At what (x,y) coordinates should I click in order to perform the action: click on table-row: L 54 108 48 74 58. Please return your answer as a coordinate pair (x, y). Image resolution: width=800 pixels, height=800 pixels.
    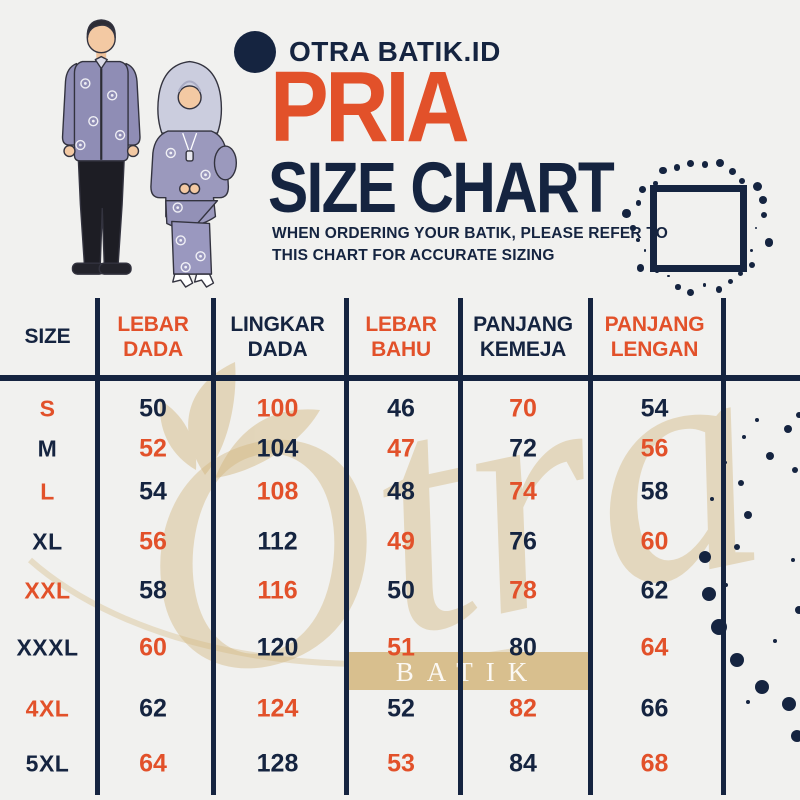
    Looking at the image, I should click on (363, 492).